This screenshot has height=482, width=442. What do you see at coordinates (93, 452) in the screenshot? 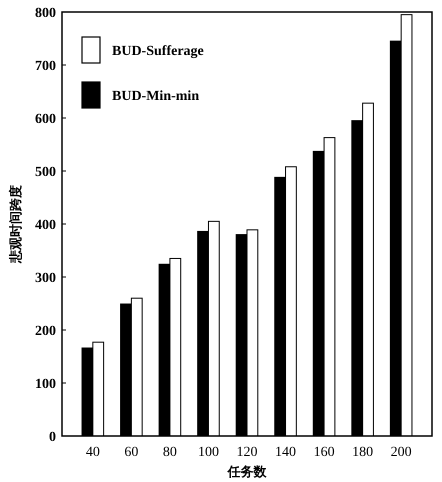
I see `x-tick-label: 40` at bounding box center [93, 452].